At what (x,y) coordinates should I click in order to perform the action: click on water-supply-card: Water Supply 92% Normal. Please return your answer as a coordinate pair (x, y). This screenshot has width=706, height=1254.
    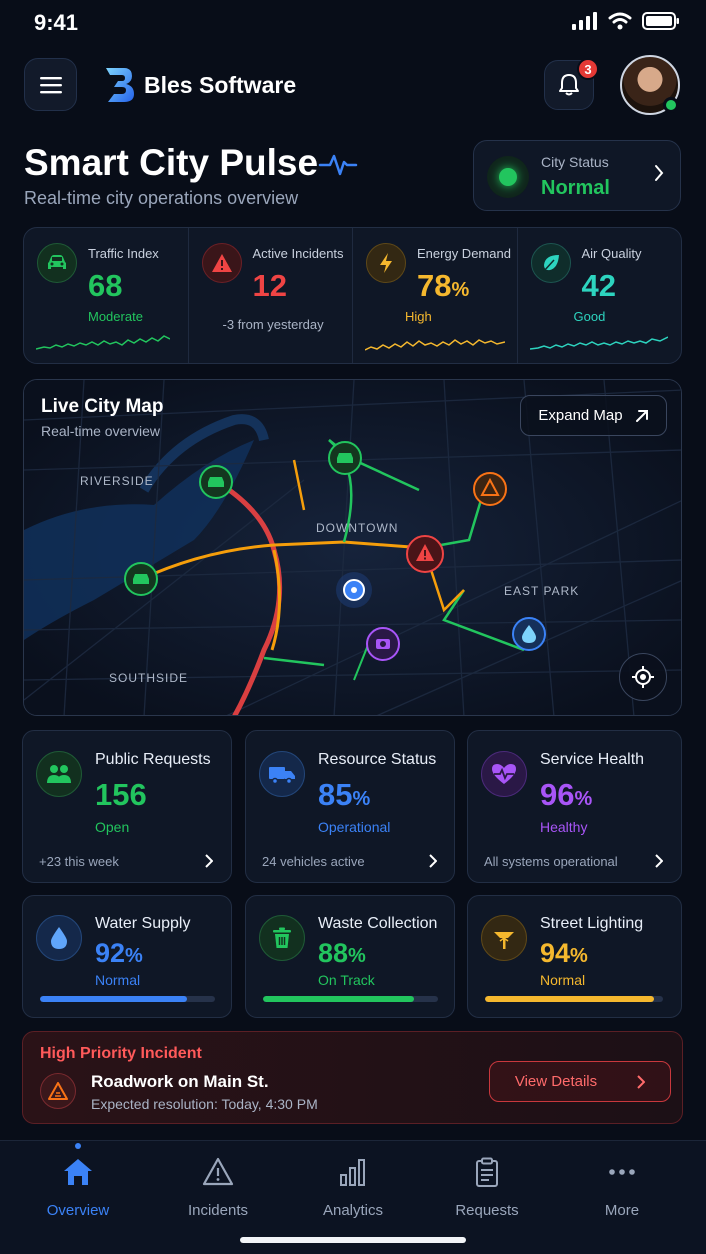
    Looking at the image, I should click on (127, 956).